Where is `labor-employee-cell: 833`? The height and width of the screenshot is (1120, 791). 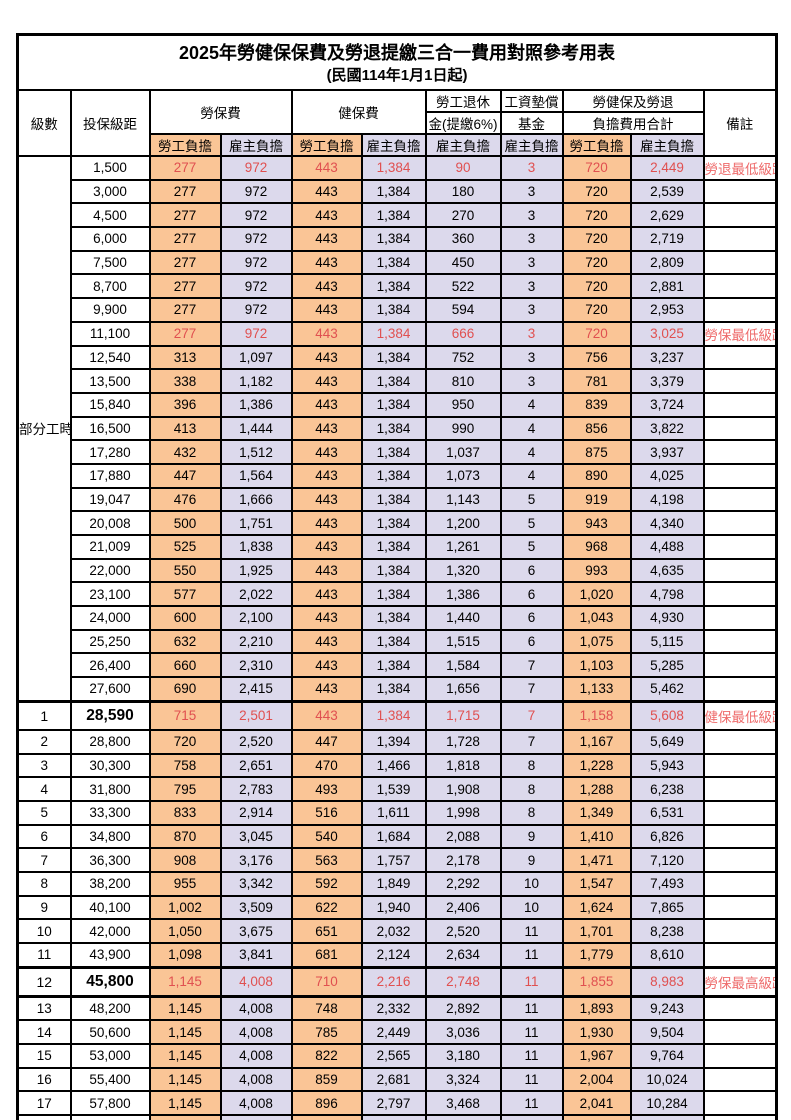
labor-employee-cell: 833 is located at coordinates (185, 812).